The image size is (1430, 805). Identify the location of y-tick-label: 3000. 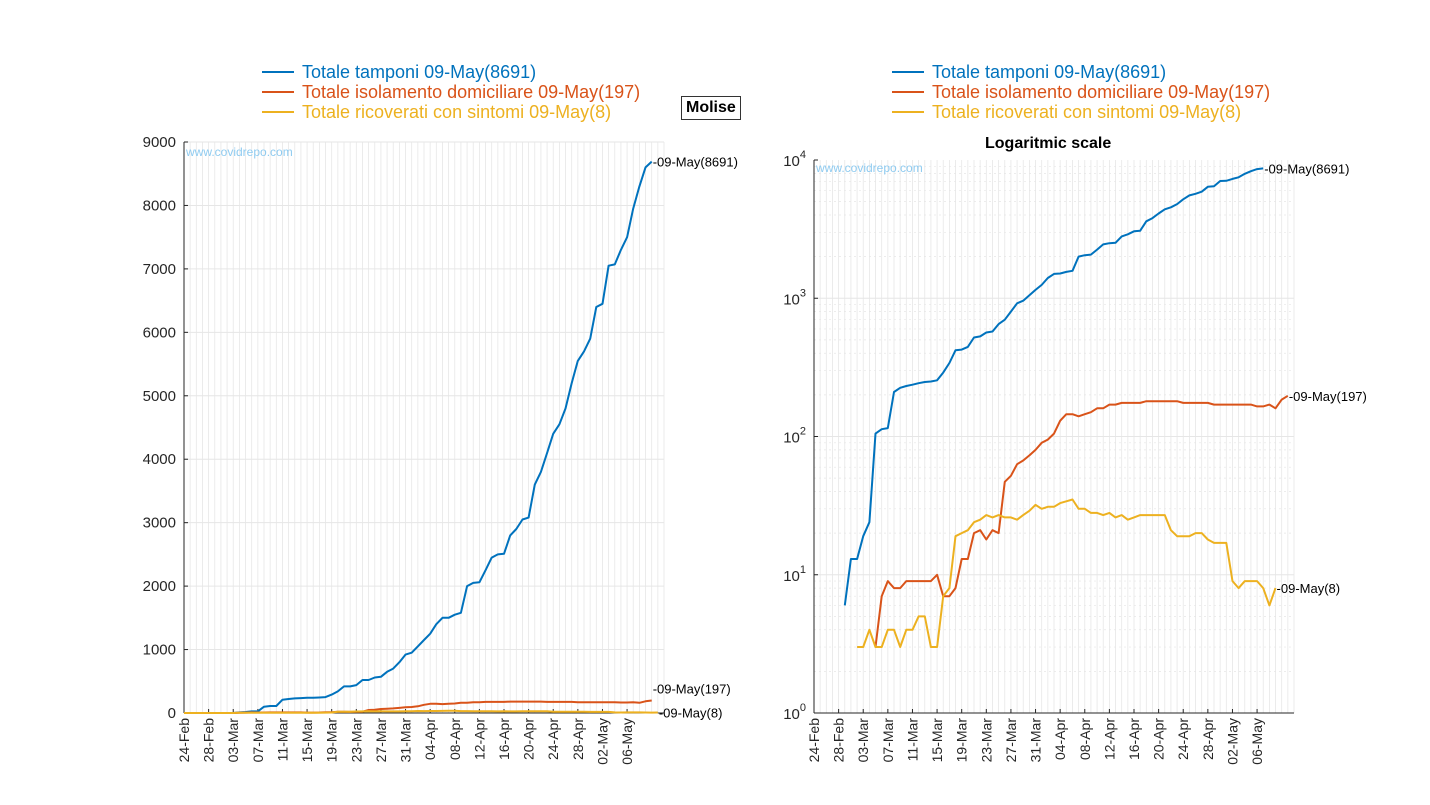
(159, 523).